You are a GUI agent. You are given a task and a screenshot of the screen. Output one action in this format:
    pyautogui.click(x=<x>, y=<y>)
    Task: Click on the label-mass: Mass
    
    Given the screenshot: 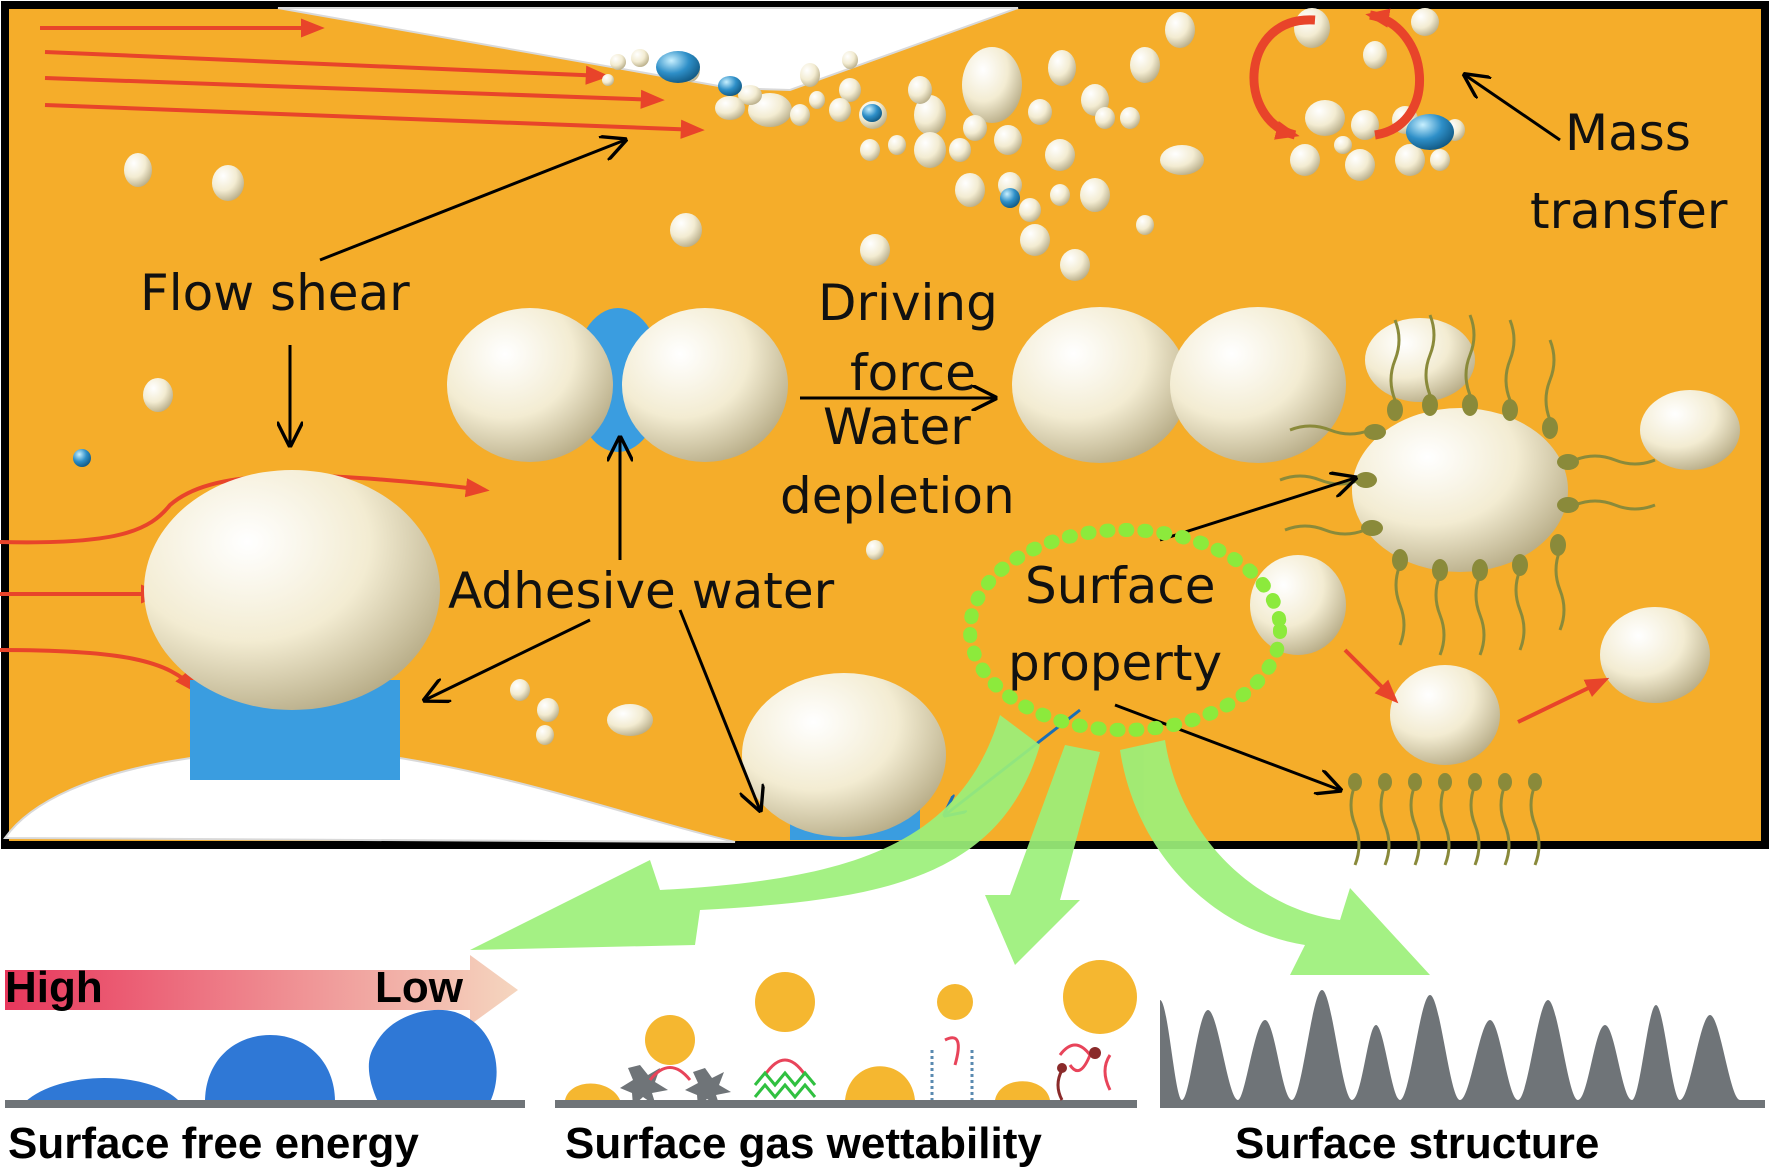 What is the action you would take?
    pyautogui.click(x=1628, y=133)
    